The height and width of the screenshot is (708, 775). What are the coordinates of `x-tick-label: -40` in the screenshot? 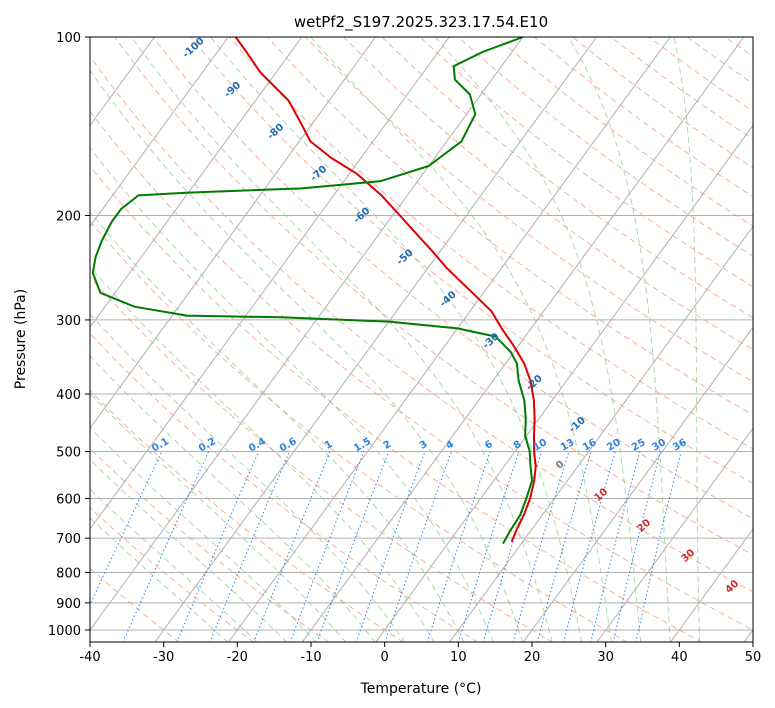 It's located at (89, 657).